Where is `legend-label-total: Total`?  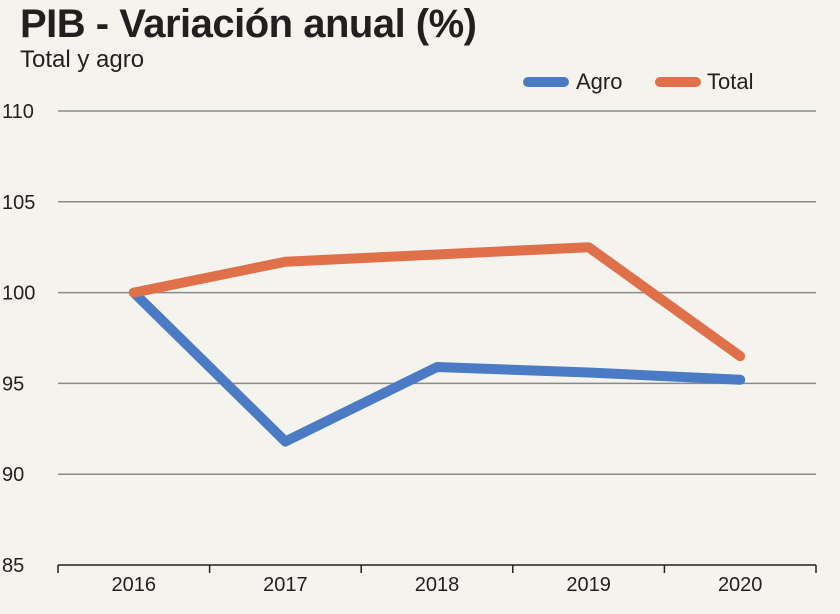
legend-label-total: Total is located at coordinates (730, 81).